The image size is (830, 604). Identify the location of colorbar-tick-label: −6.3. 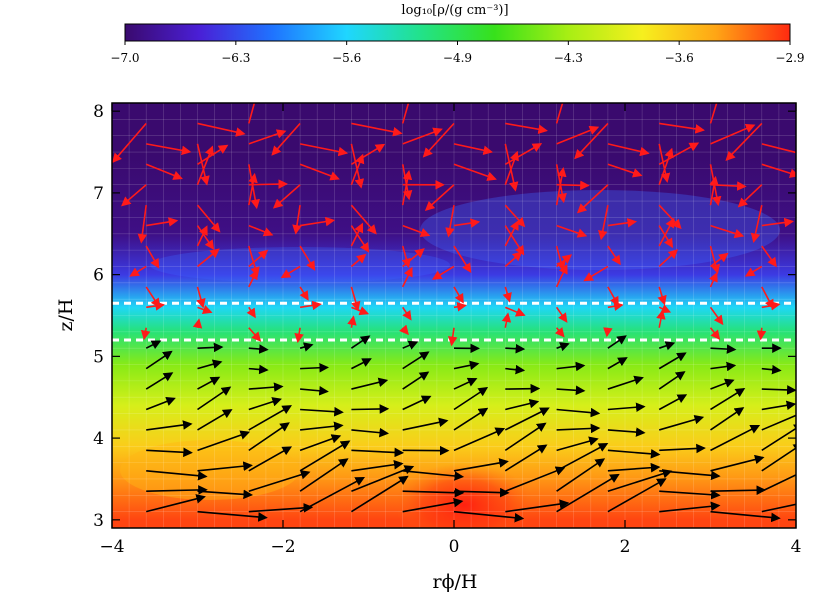
(235, 58).